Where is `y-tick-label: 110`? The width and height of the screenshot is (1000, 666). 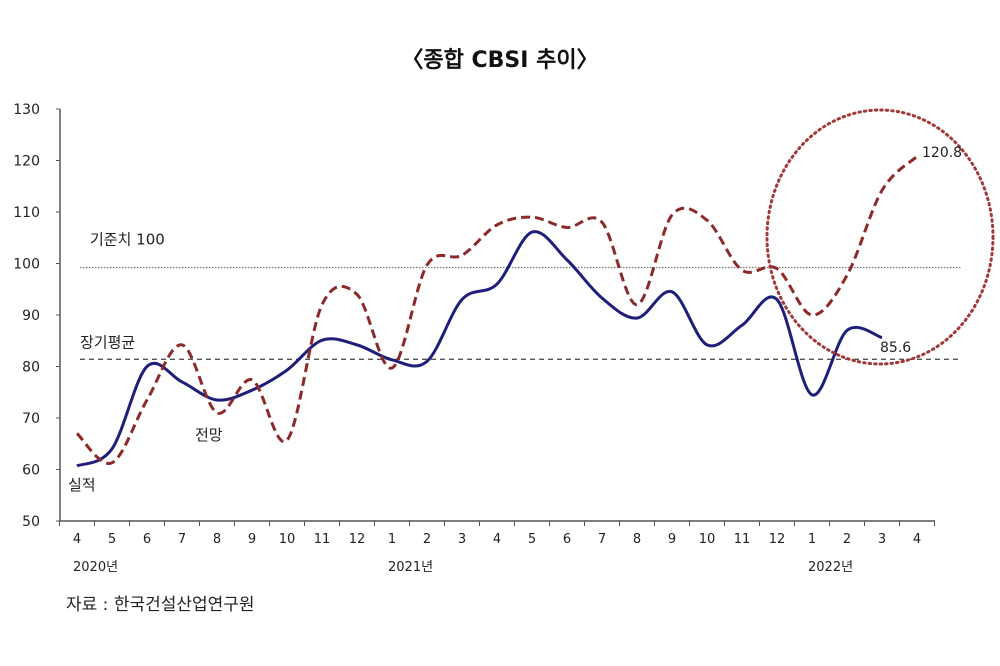 y-tick-label: 110 is located at coordinates (26, 213).